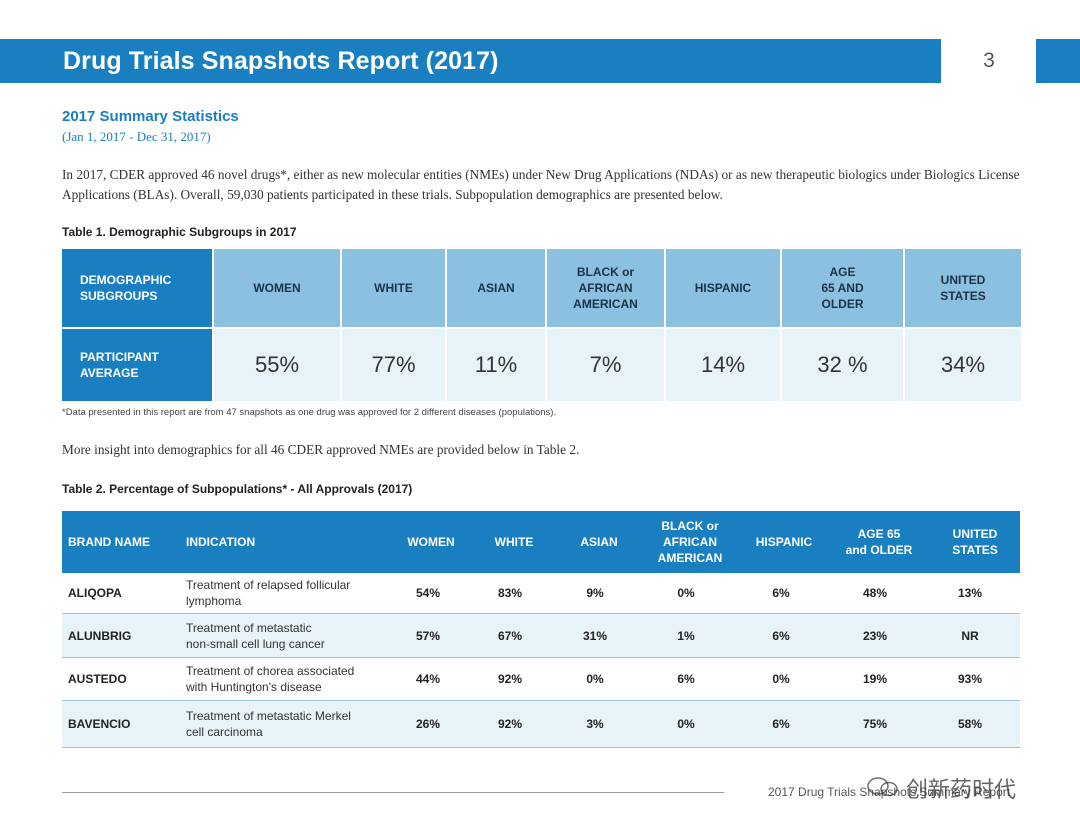  Describe the element at coordinates (595, 593) in the screenshot. I see `percentage-cell: 9%` at that location.